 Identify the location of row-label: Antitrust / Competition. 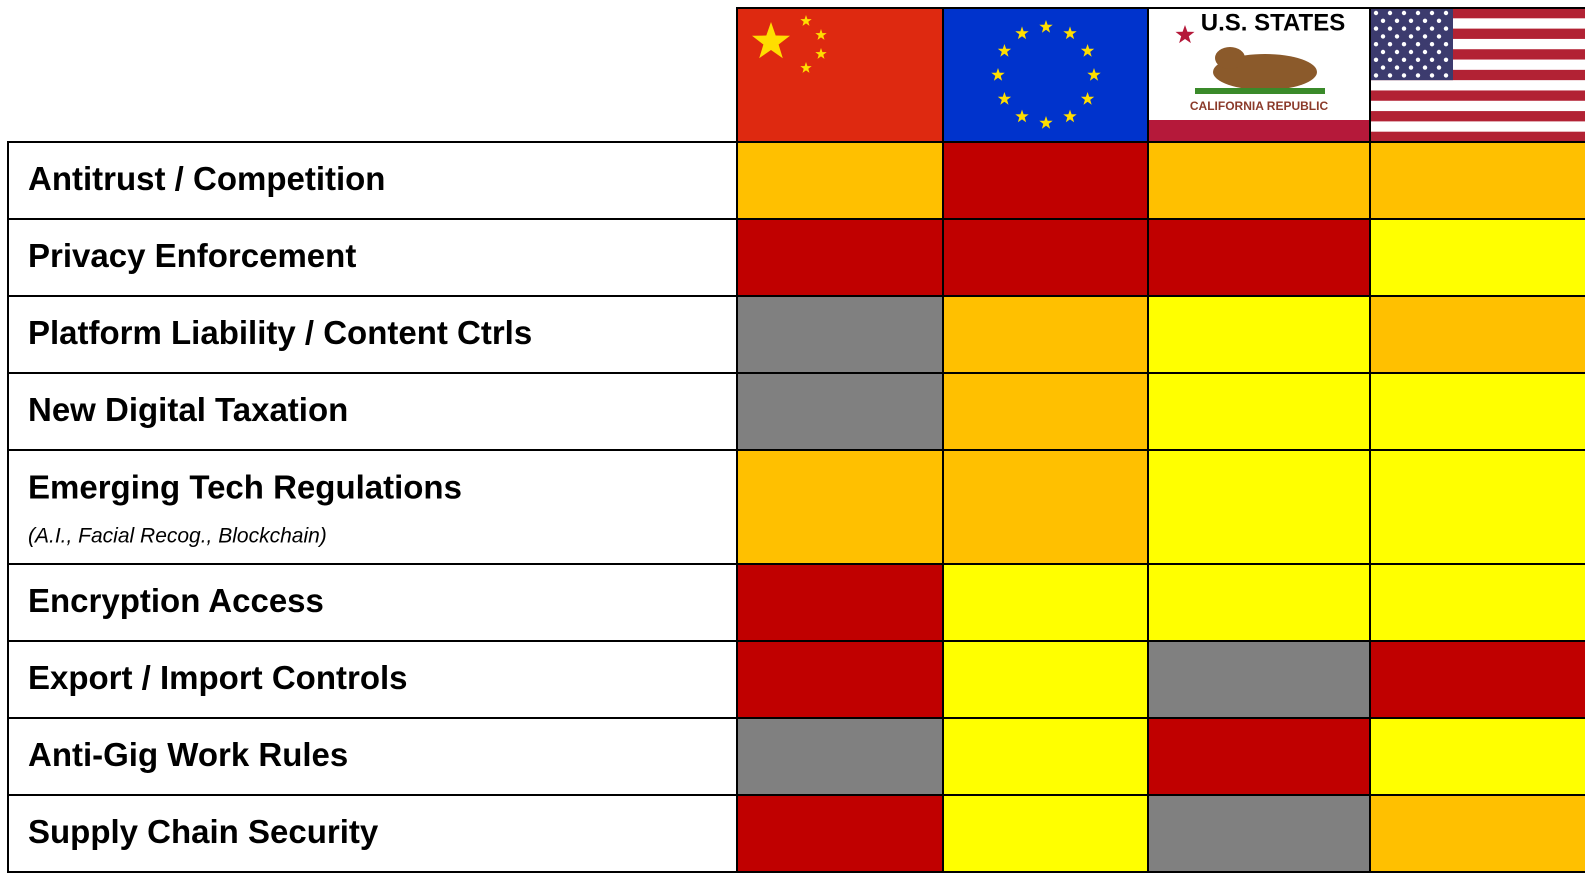
(206, 178).